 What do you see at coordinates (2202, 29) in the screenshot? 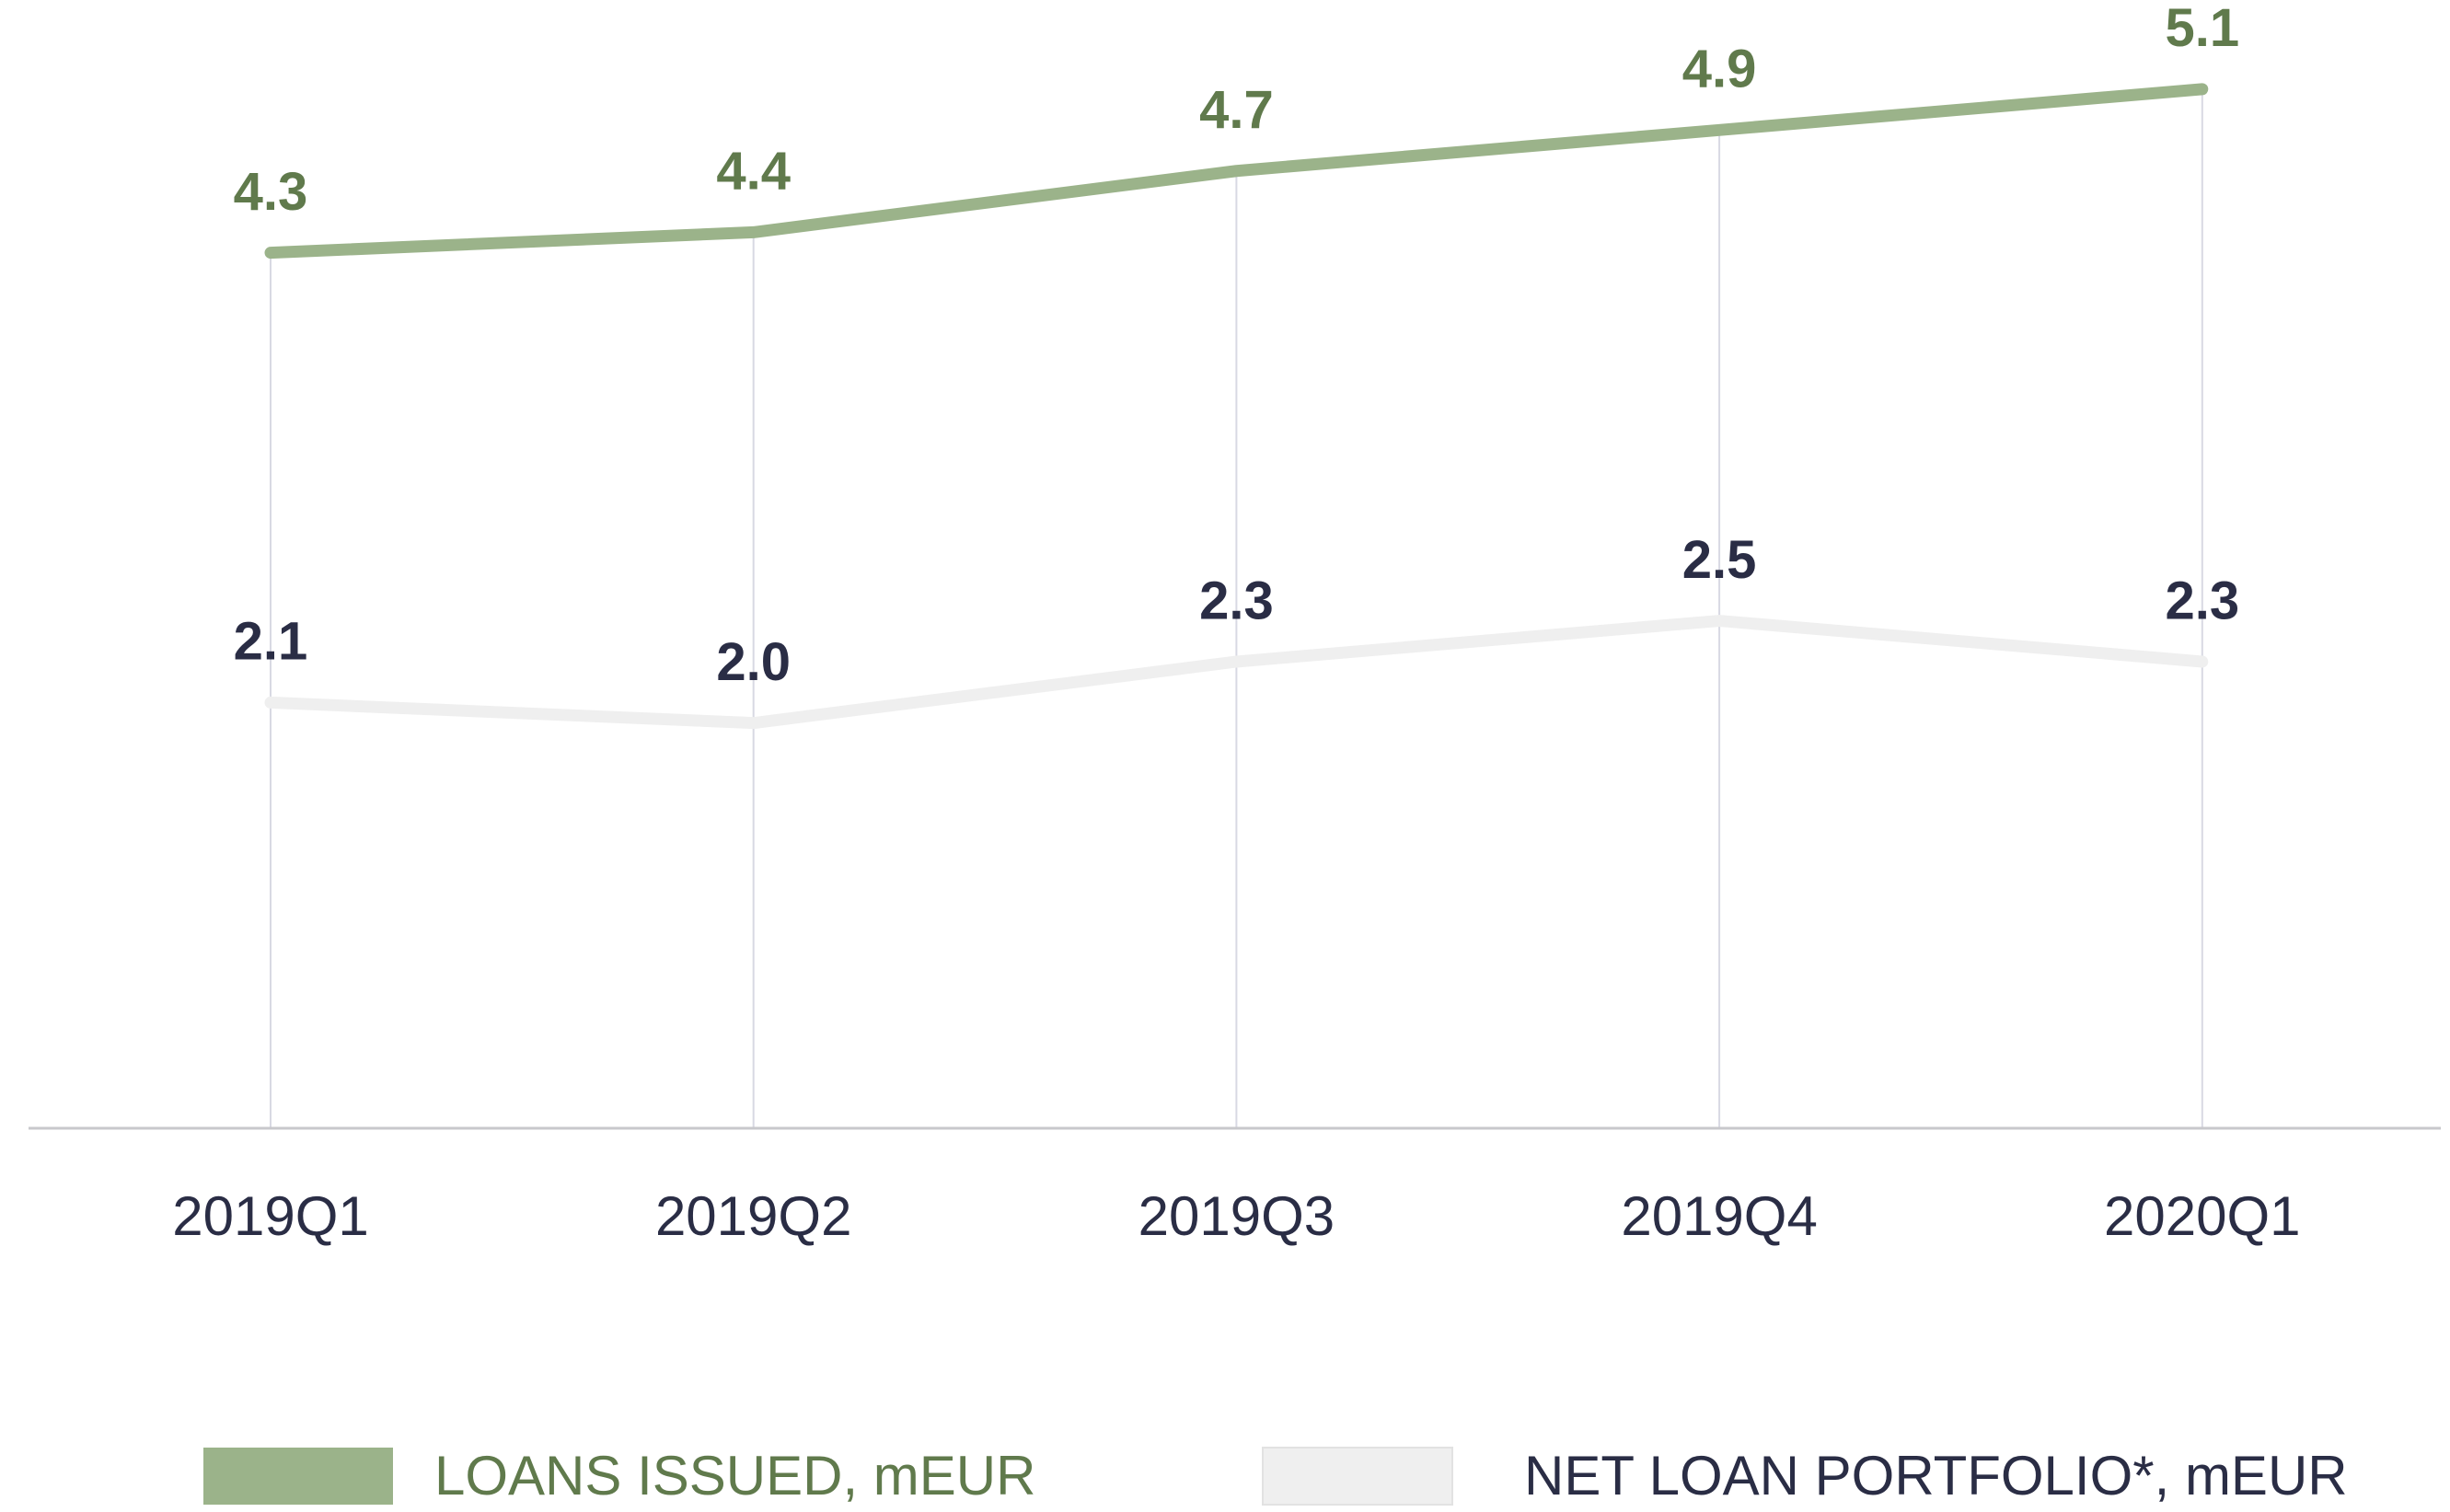
I see `data-label: 5.1` at bounding box center [2202, 29].